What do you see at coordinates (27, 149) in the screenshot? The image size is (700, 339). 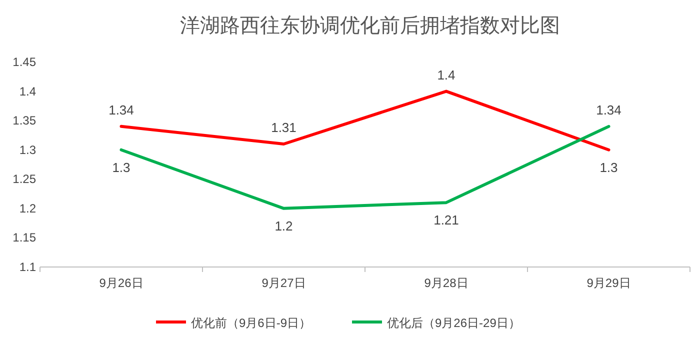 I see `y-tick-label: 1.3` at bounding box center [27, 149].